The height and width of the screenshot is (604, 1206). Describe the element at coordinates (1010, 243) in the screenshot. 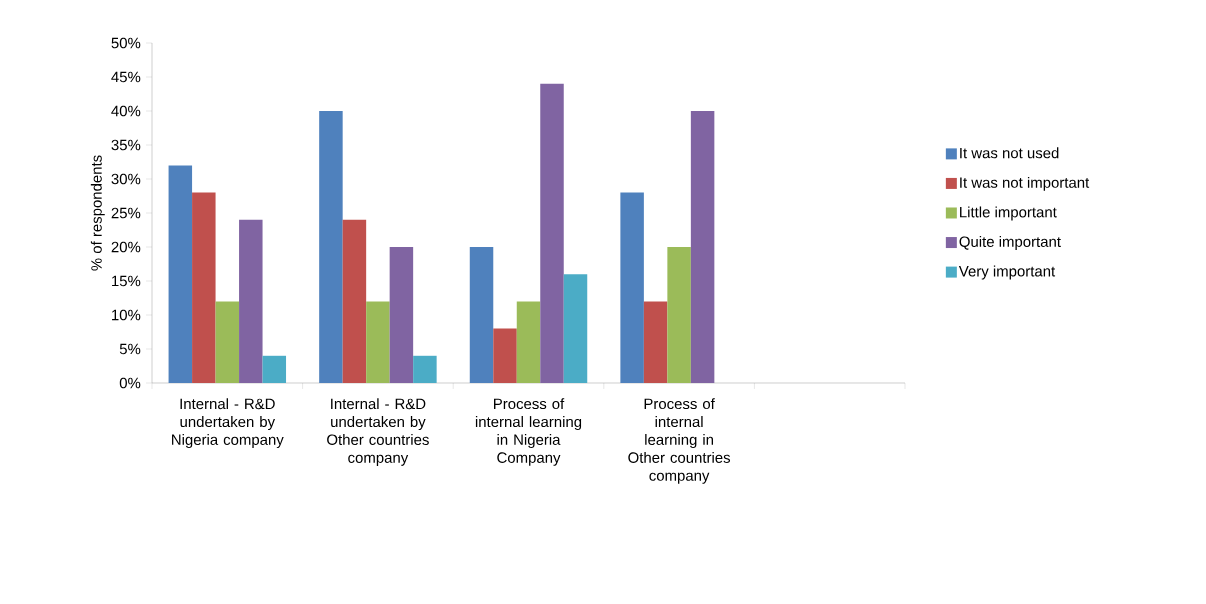

I see `legend-label: Quite important` at that location.